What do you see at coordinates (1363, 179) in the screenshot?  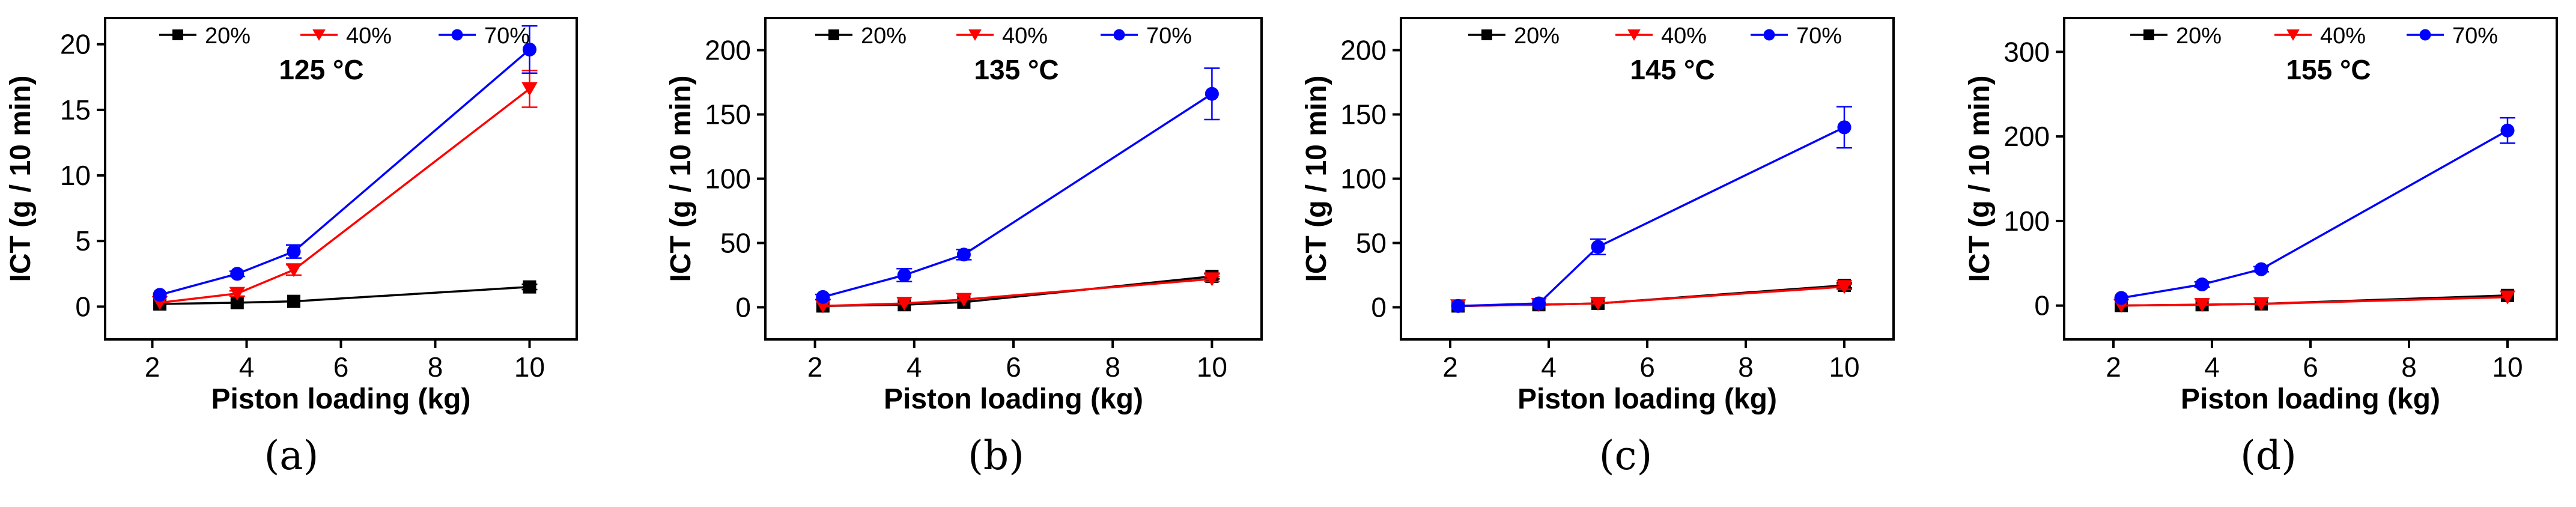 I see `y-tick-label-c-2: 100` at bounding box center [1363, 179].